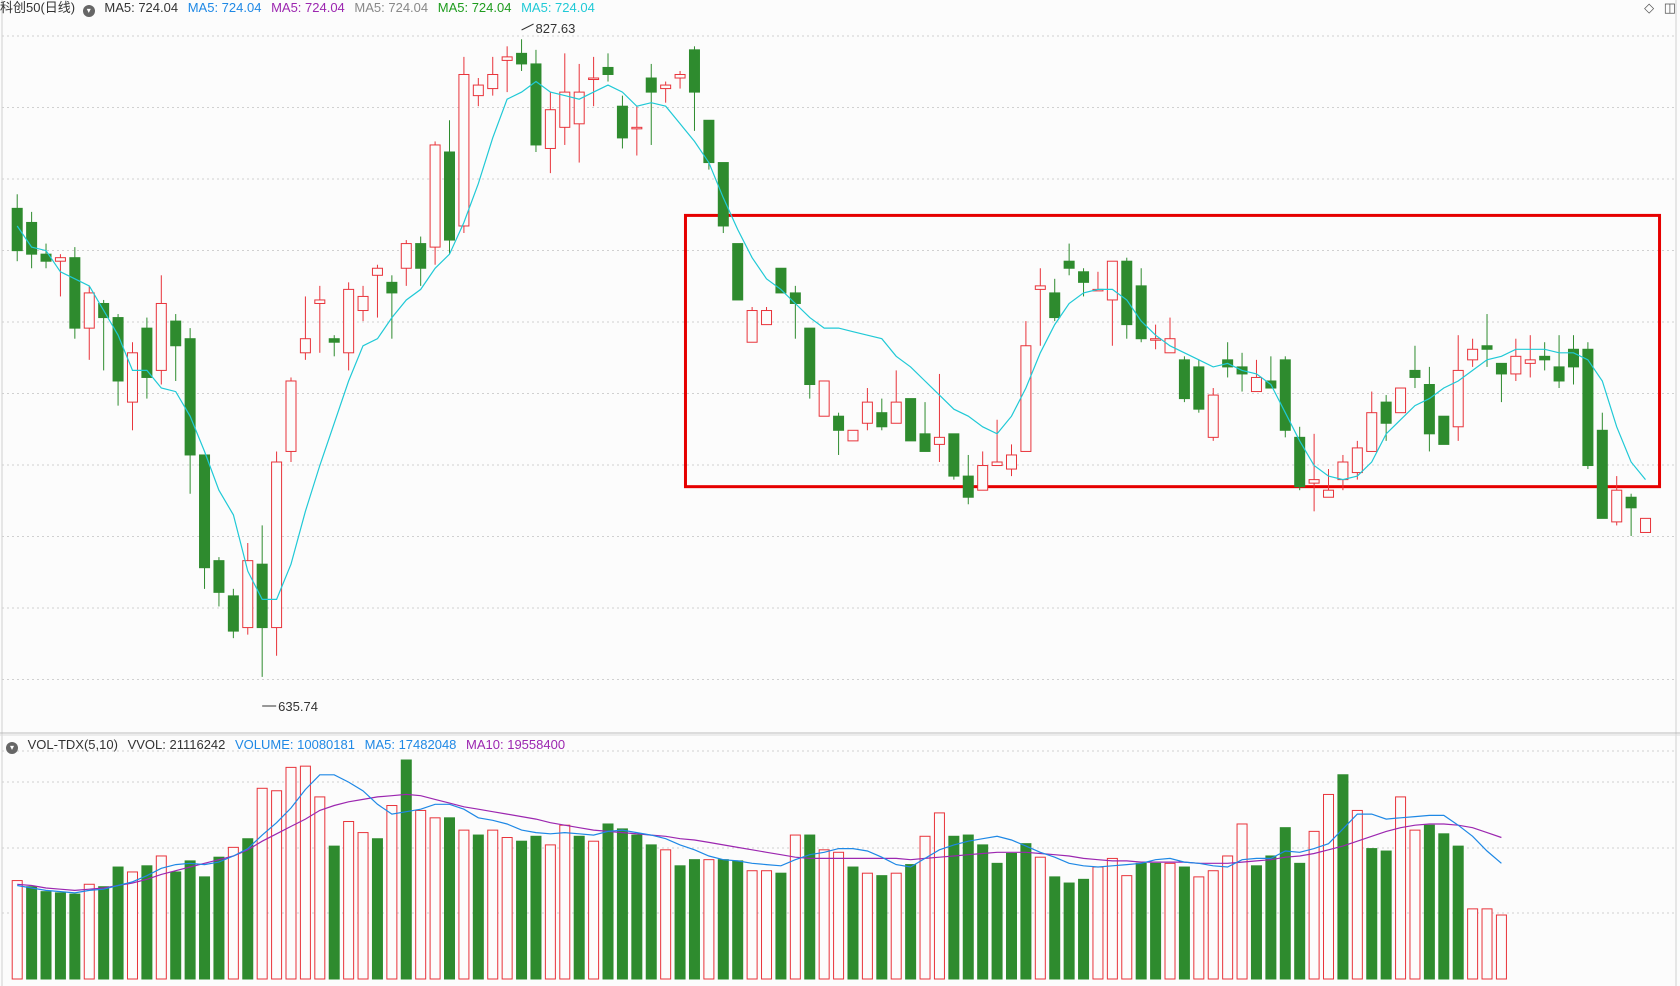 The width and height of the screenshot is (1680, 986). Describe the element at coordinates (556, 28) in the screenshot. I see `max-price-label: 827.63` at that location.